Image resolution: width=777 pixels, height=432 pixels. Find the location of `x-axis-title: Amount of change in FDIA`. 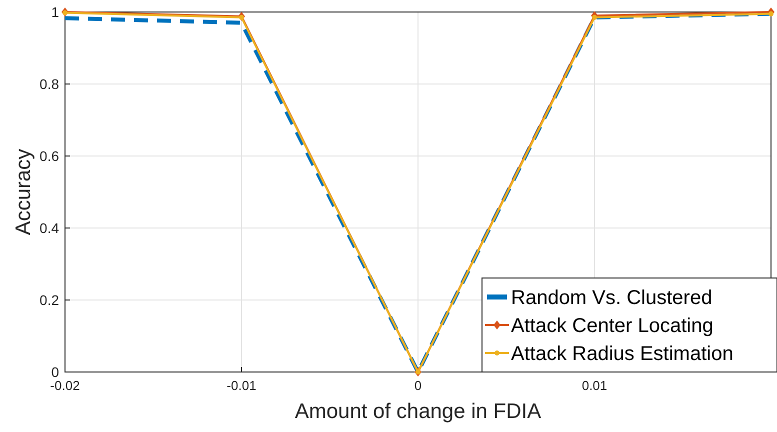

x-axis-title: Amount of change in FDIA is located at coordinates (418, 411).